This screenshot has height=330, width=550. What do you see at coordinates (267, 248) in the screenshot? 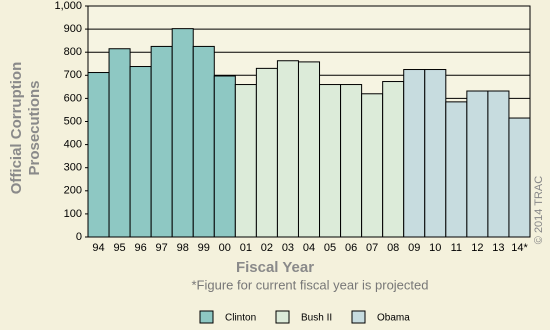
I see `x-tick-label: 02` at bounding box center [267, 248].